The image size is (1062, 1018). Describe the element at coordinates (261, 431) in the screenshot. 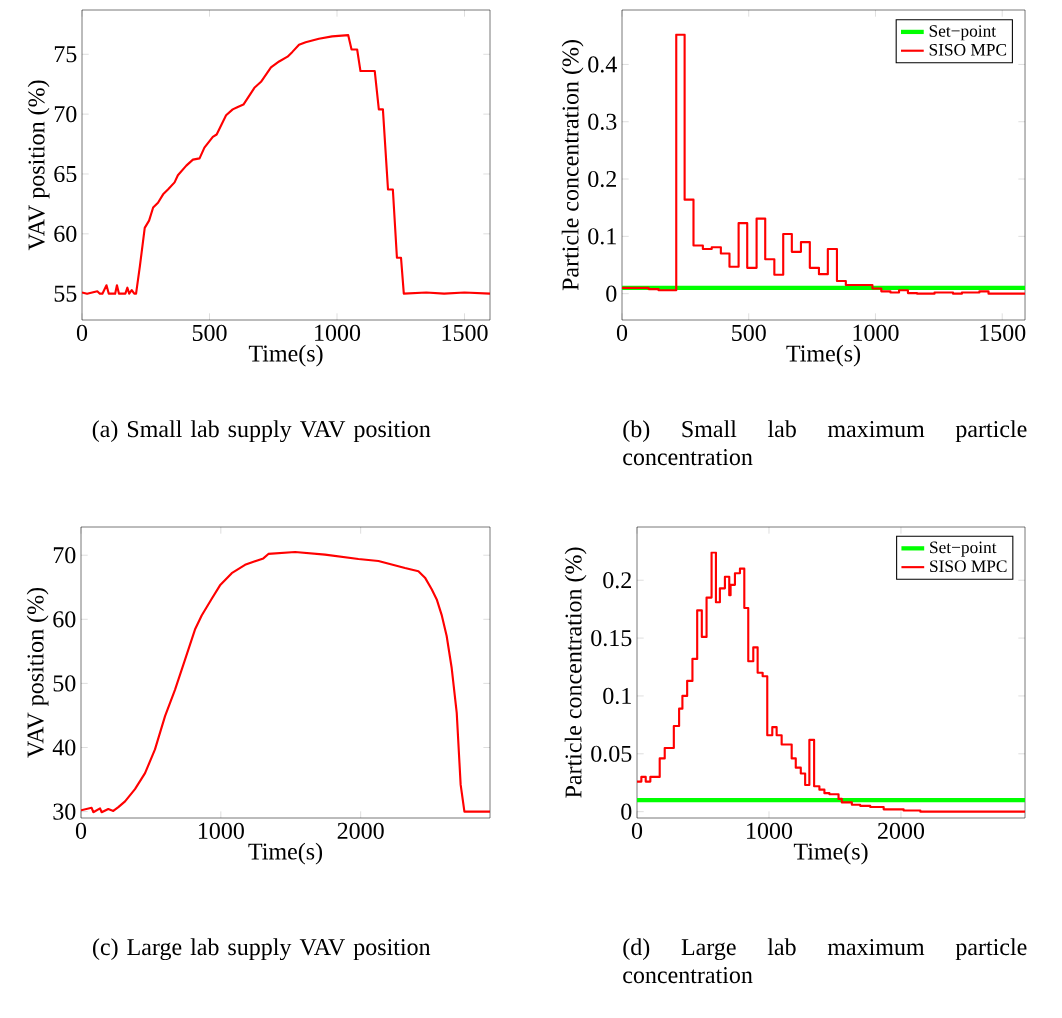

I see `text: (a) Small lab supply VAV position` at that location.